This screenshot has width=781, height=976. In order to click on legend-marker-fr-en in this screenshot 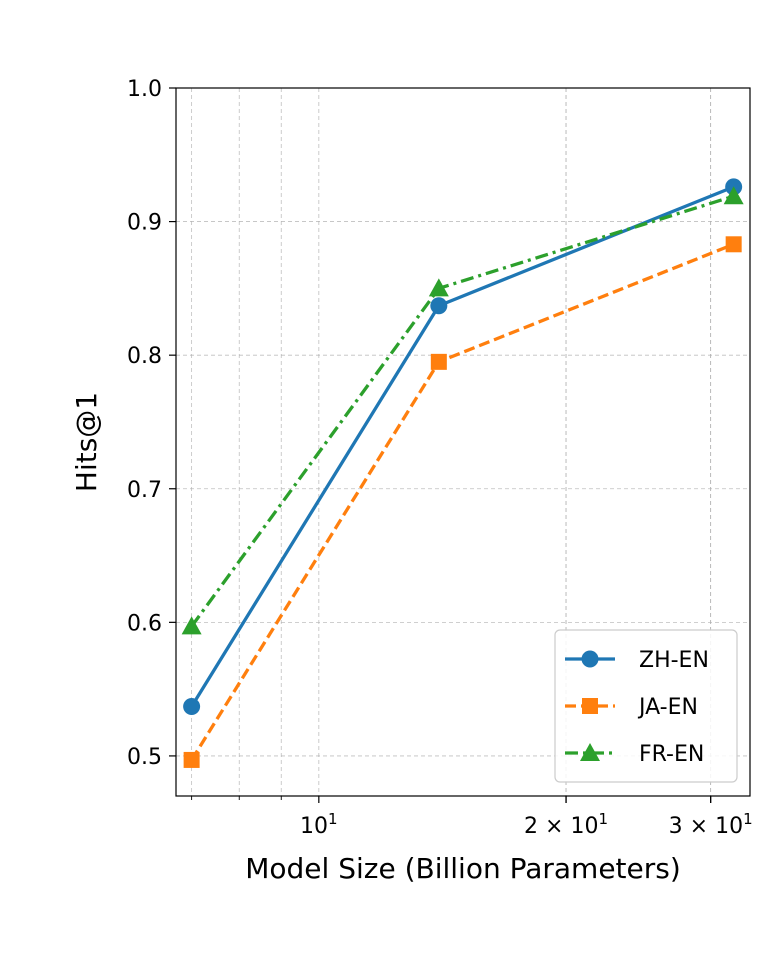, I will do `click(590, 752)`.